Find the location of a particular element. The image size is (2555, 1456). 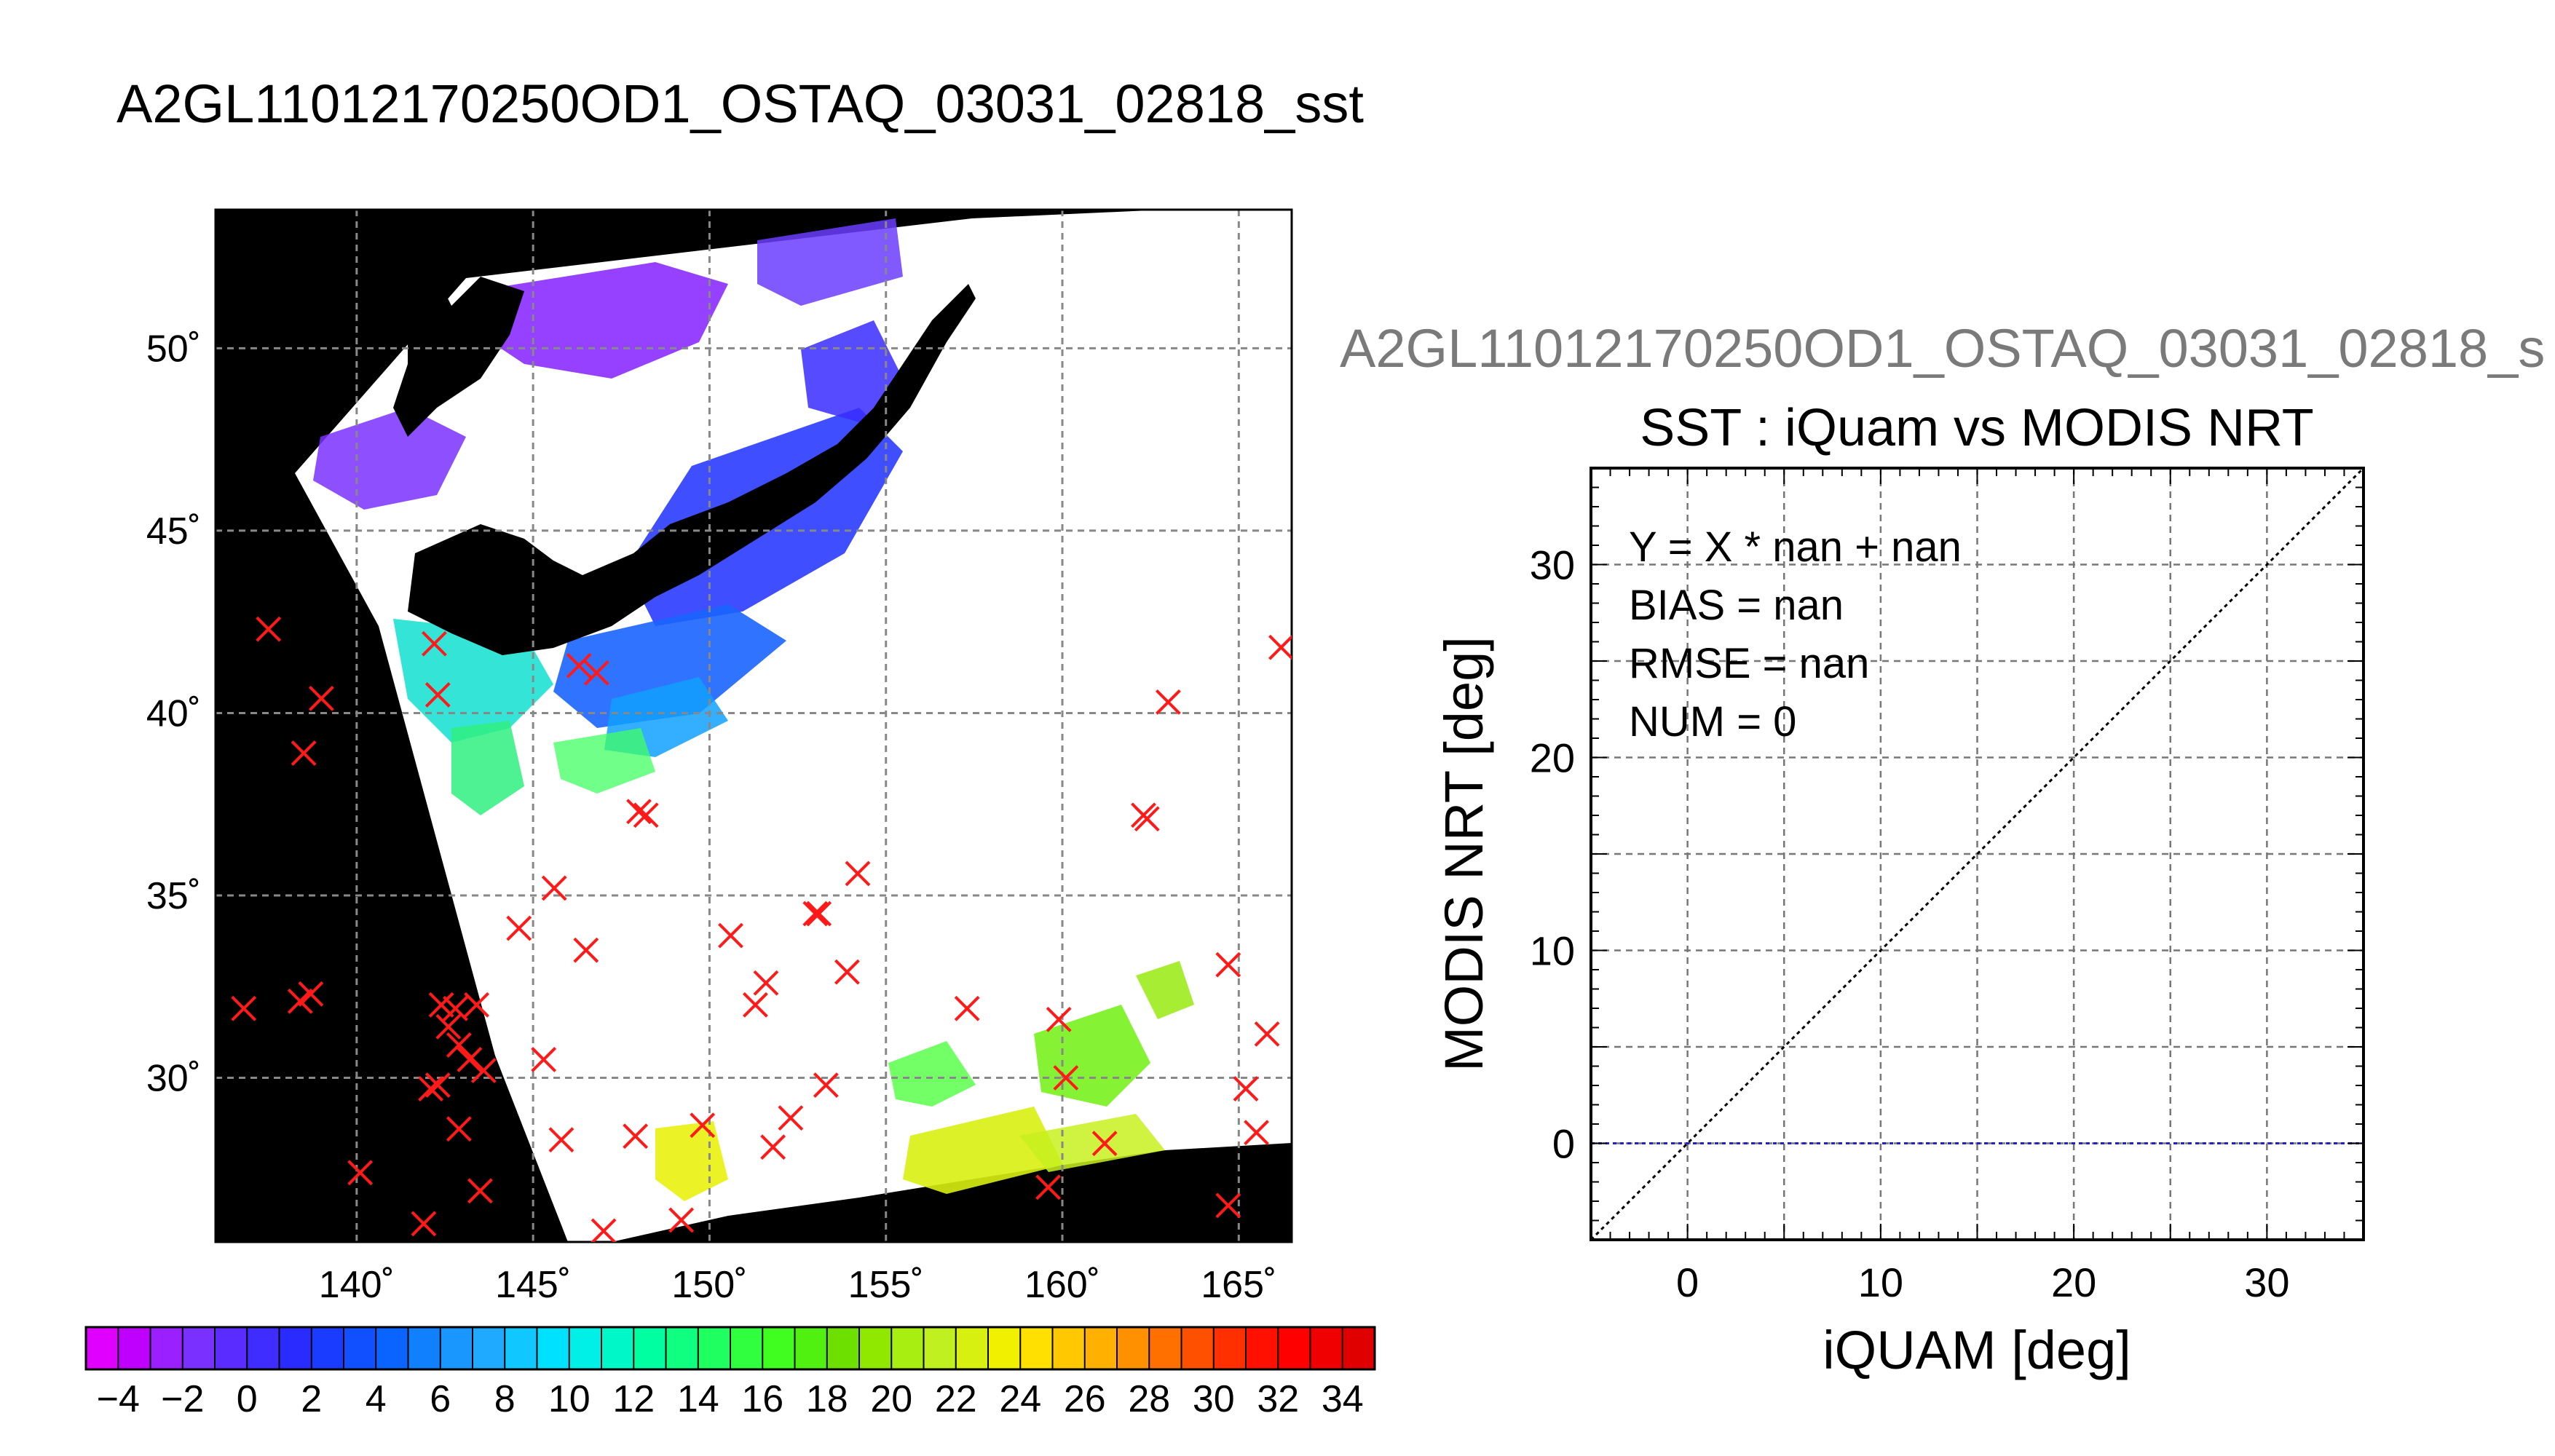

scatter-x-axis-label: iQUAM [deg] is located at coordinates (1977, 1350).